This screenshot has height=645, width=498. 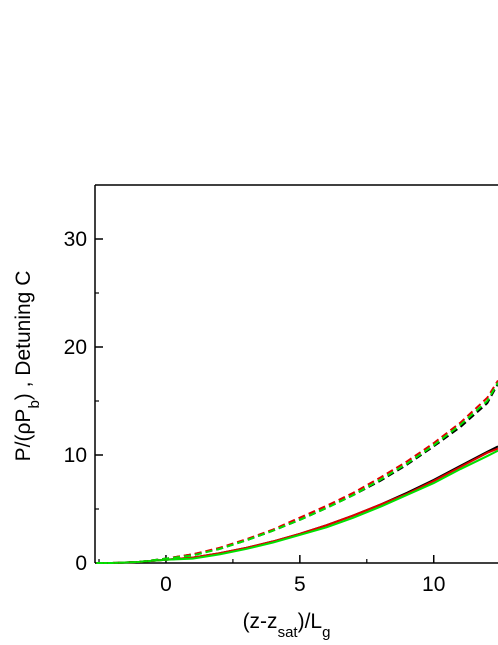 What do you see at coordinates (433, 584) in the screenshot?
I see `x-tick-label: 10` at bounding box center [433, 584].